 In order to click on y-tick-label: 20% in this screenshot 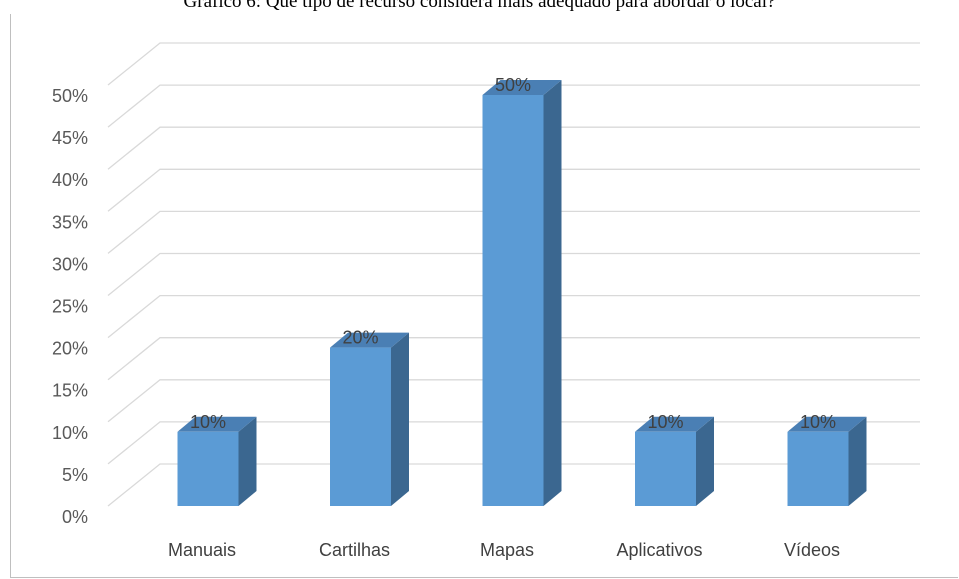, I will do `click(70, 349)`.